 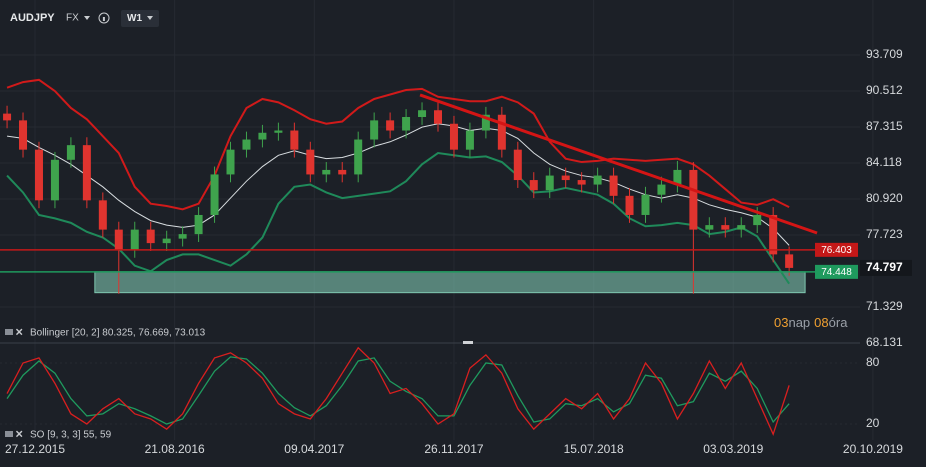 What do you see at coordinates (453, 449) in the screenshot?
I see `x-tick-label: 26.11.2017` at bounding box center [453, 449].